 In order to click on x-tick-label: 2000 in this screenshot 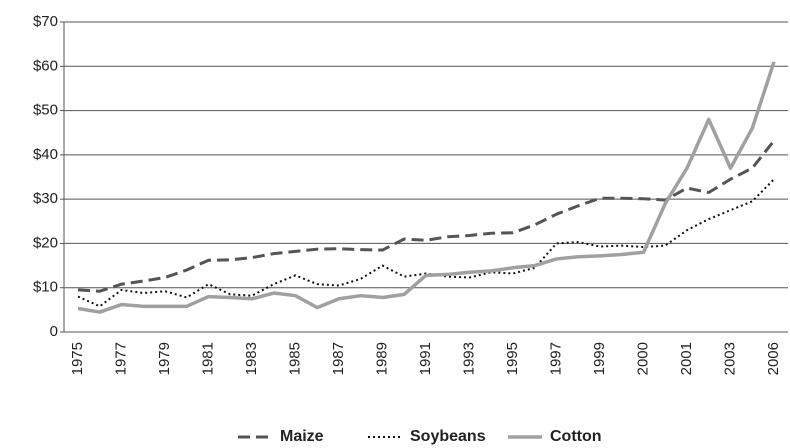, I will do `click(642, 358)`.